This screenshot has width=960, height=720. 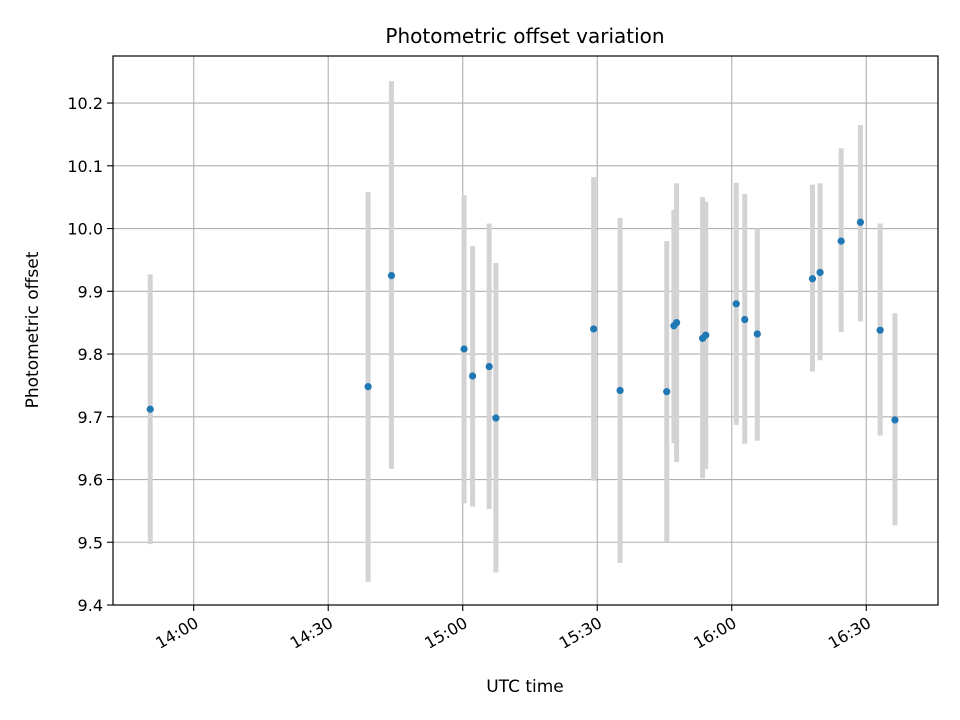 What do you see at coordinates (33, 329) in the screenshot?
I see `y-axis-label: Photometric offset` at bounding box center [33, 329].